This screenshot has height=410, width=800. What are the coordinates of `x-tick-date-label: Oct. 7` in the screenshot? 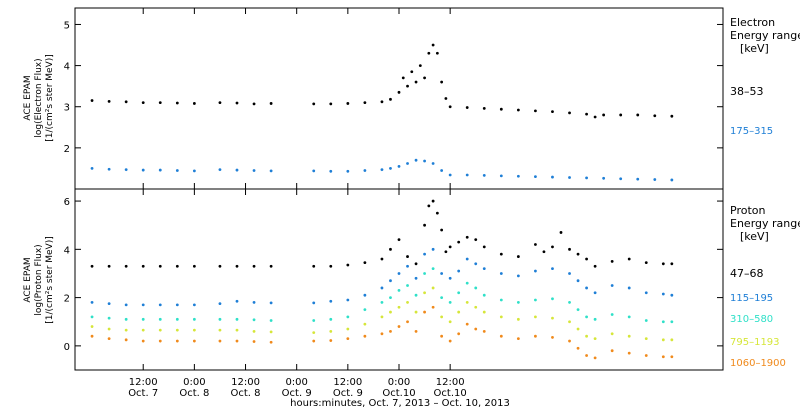 It's located at (143, 393).